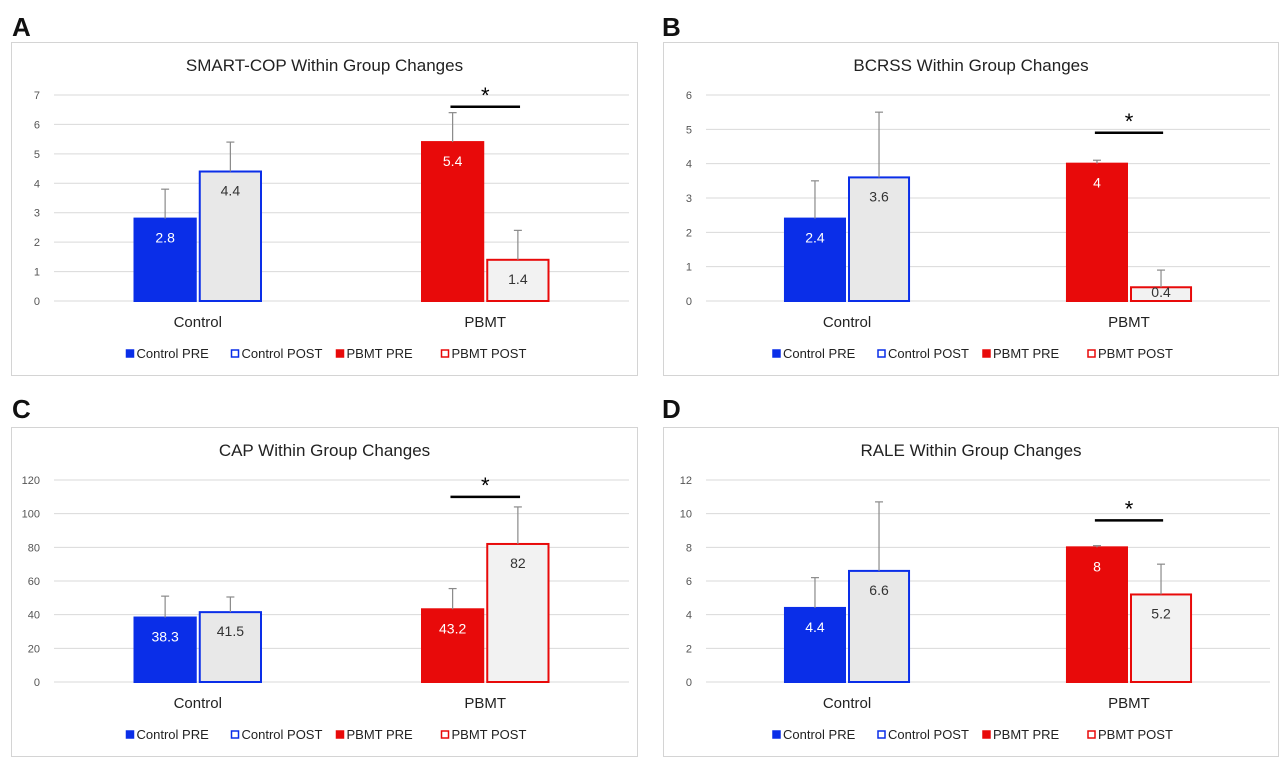 The width and height of the screenshot is (1285, 757). What do you see at coordinates (1161, 292) in the screenshot?
I see `data-label-pbmt-post: 0.4` at bounding box center [1161, 292].